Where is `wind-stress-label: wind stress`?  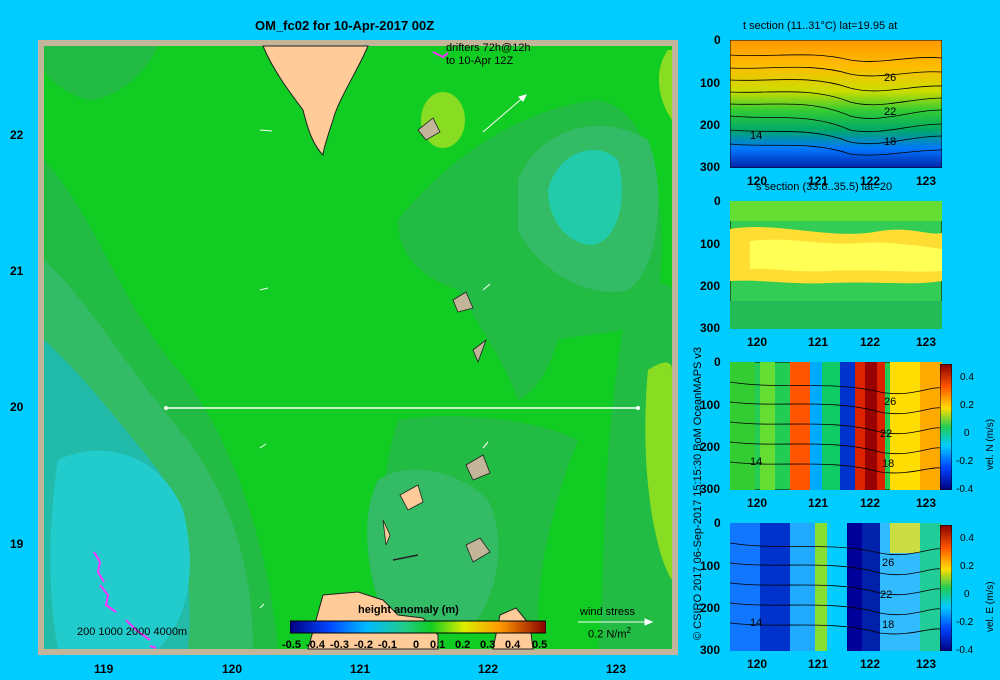 wind-stress-label: wind stress is located at coordinates (608, 612).